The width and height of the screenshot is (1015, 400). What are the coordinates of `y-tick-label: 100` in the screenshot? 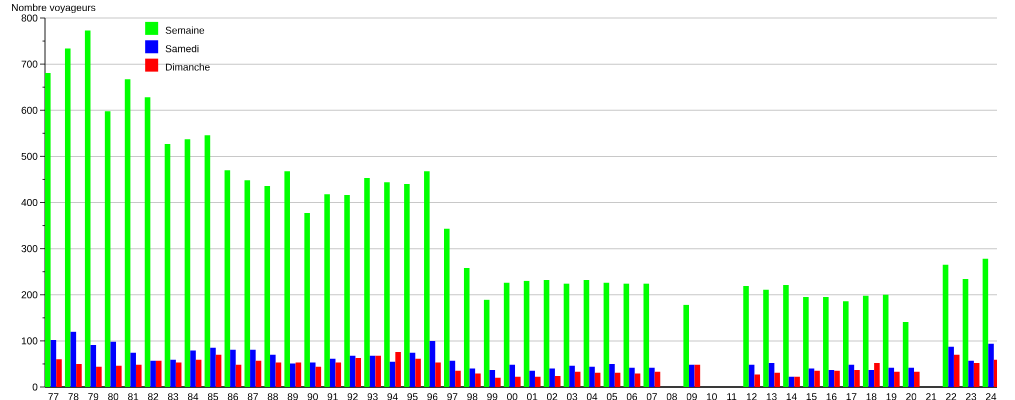 It's located at (29, 341).